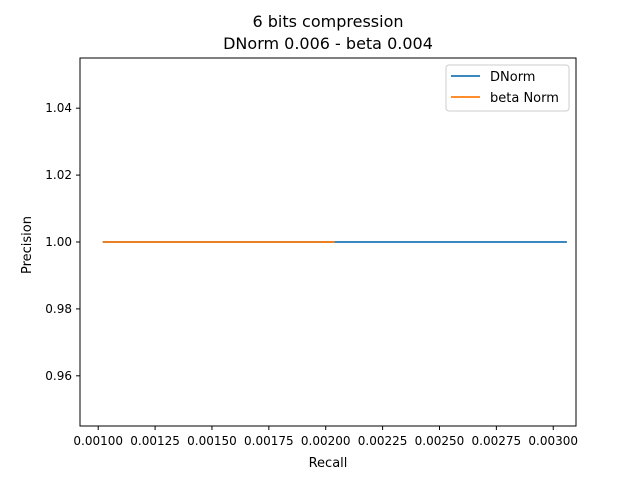 The width and height of the screenshot is (640, 484). What do you see at coordinates (27, 245) in the screenshot?
I see `y-axis-label: Precision` at bounding box center [27, 245].